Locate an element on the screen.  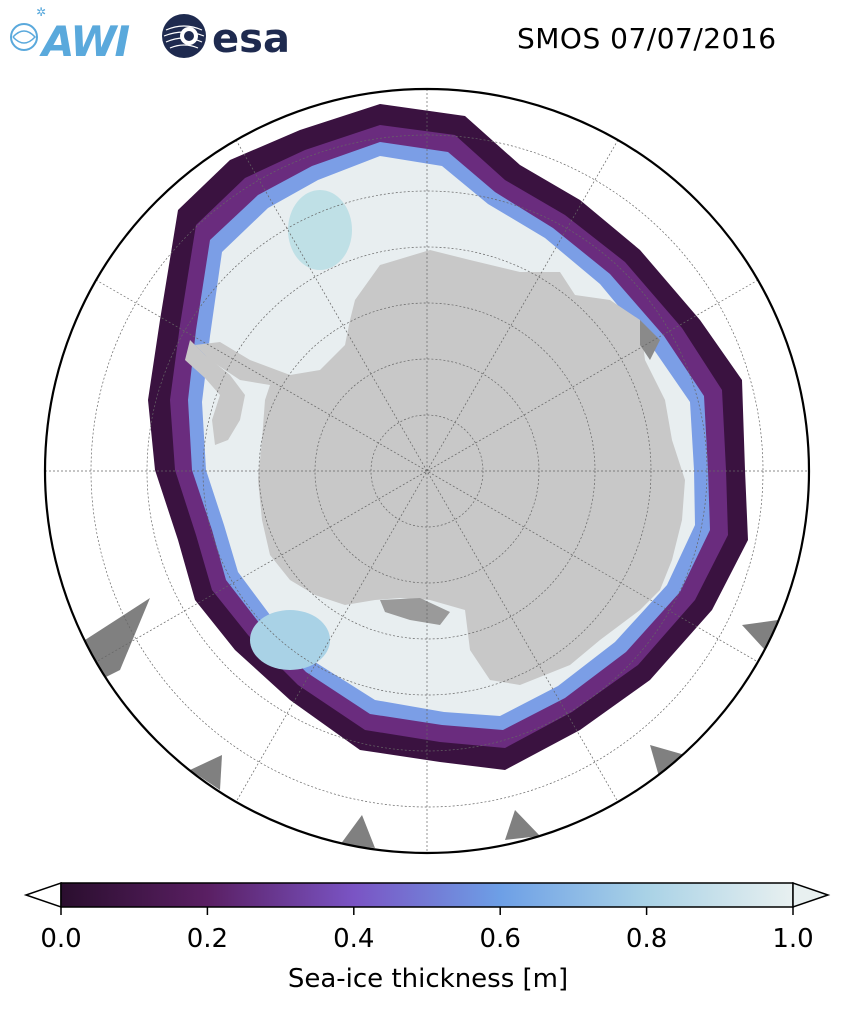
logo-area: ✲ AWI esa is located at coordinates (150, 35).